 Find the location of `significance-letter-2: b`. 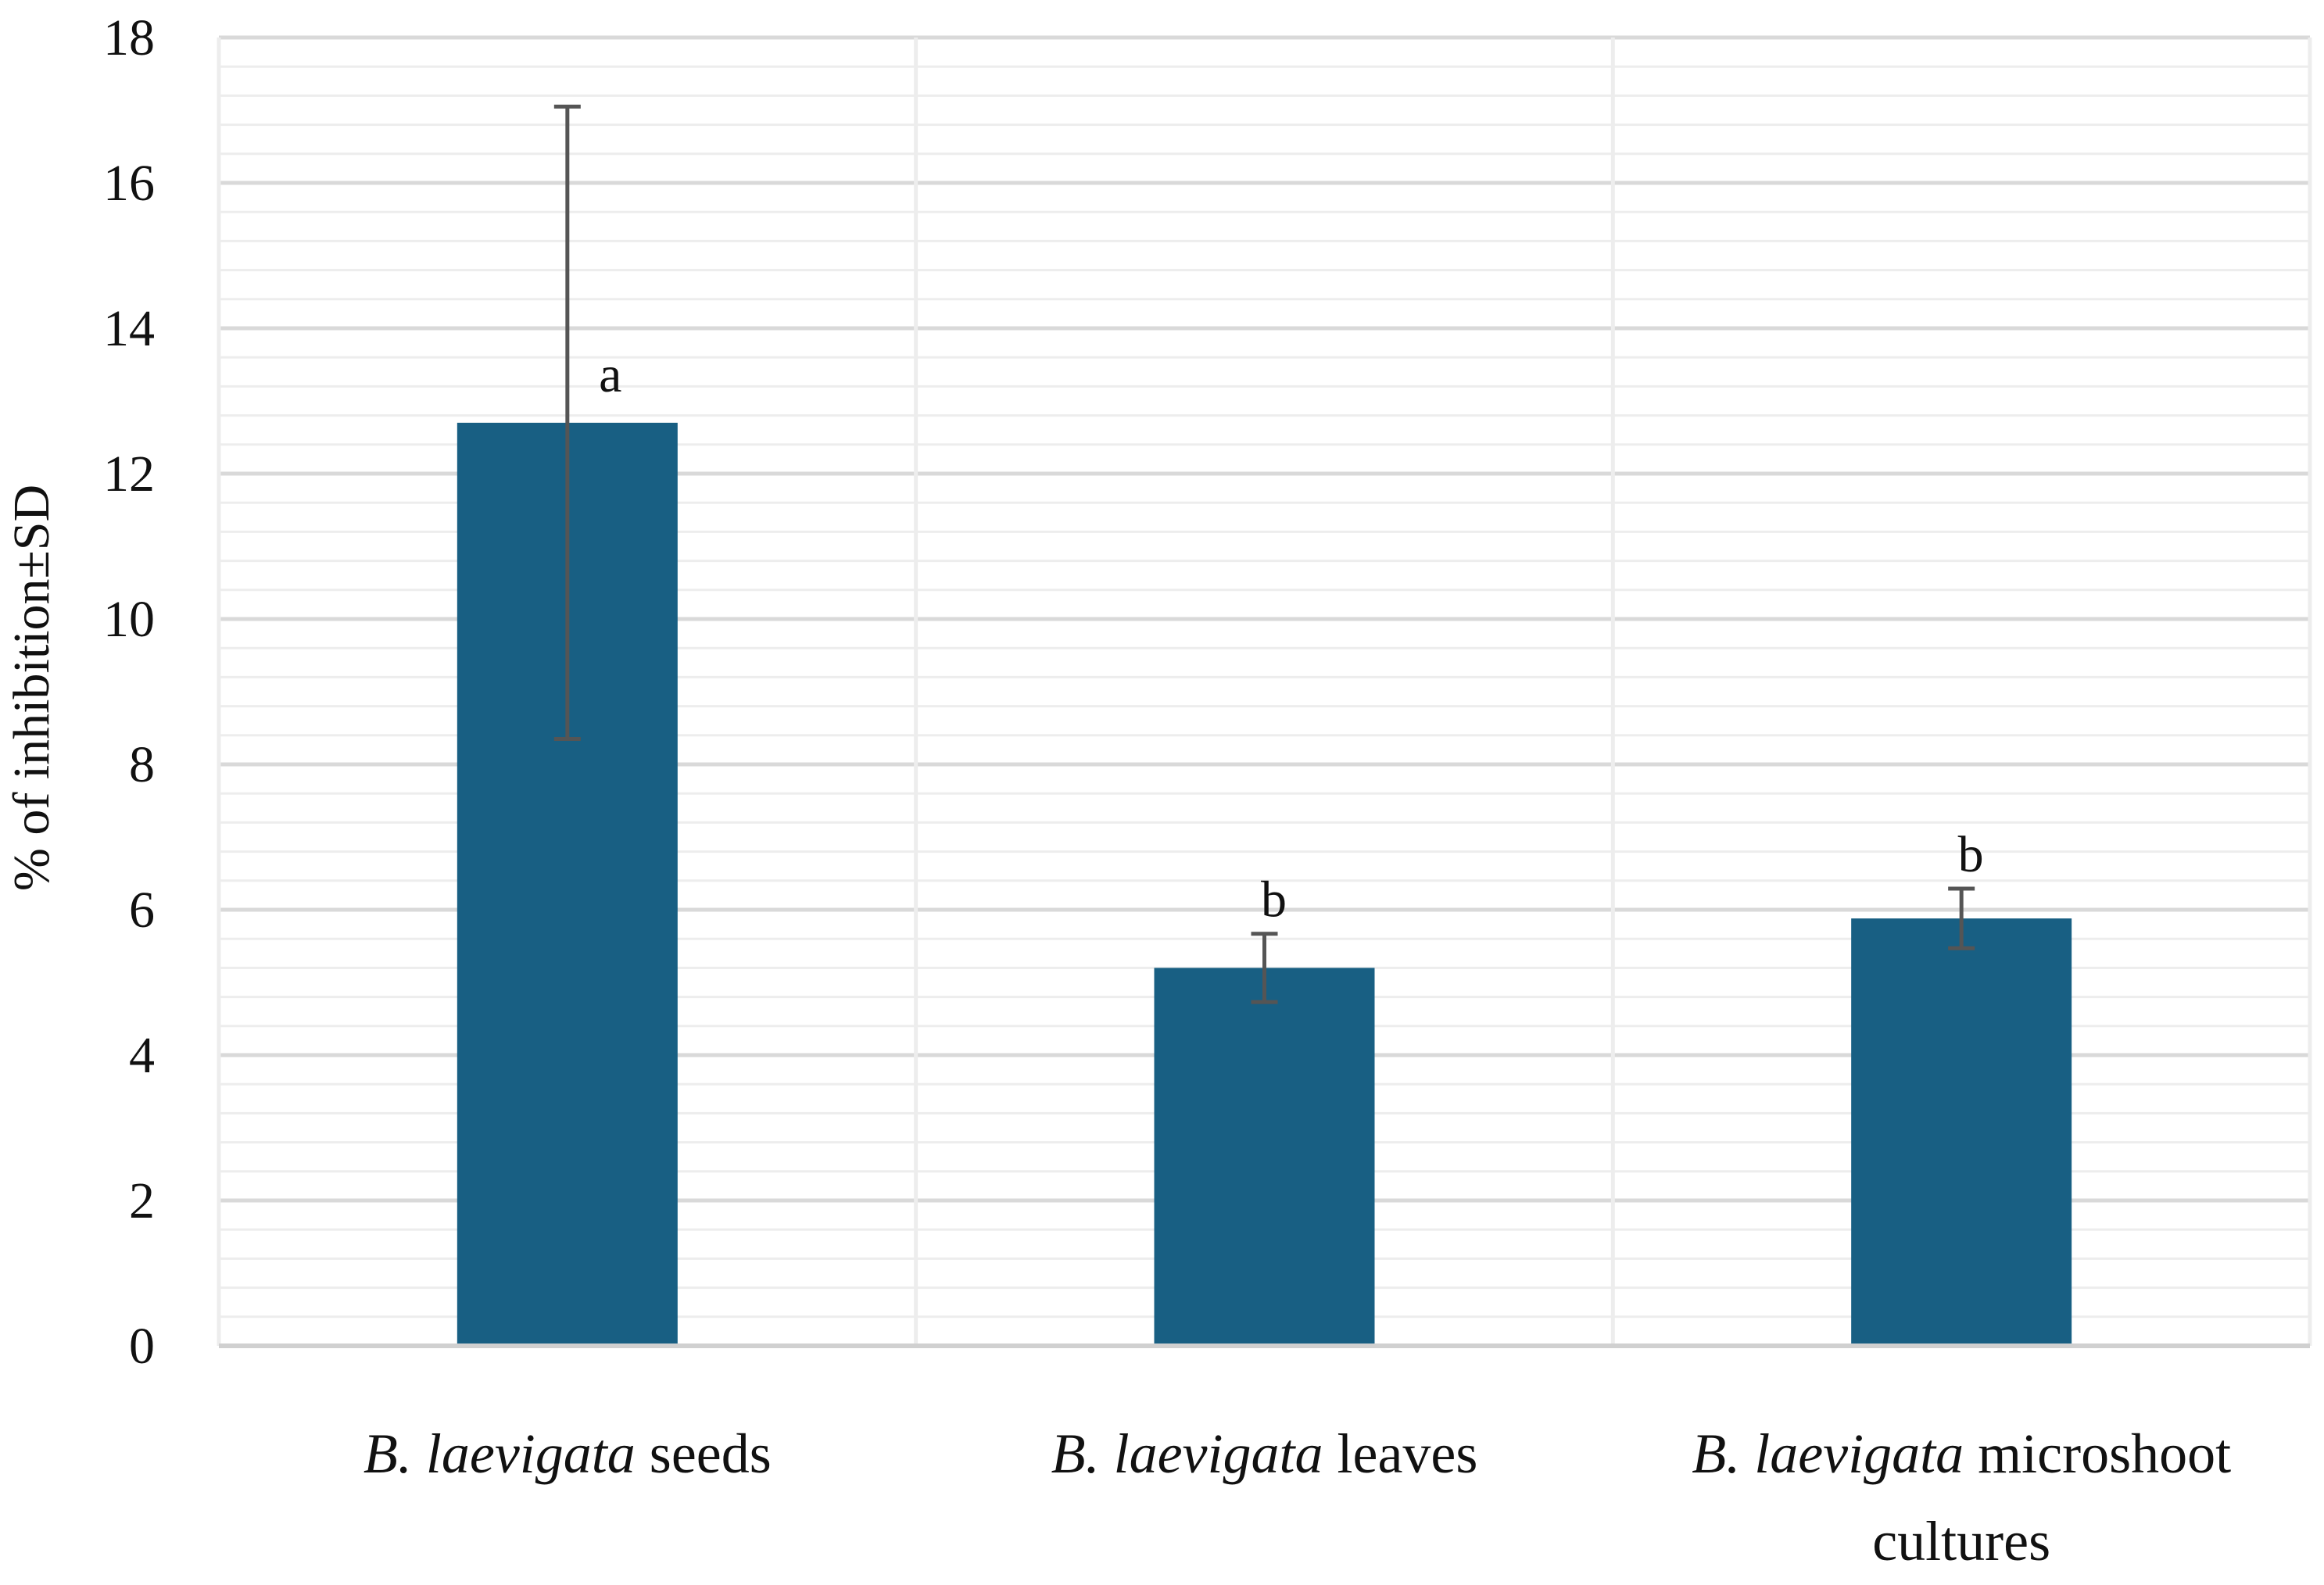

significance-letter-2: b is located at coordinates (1274, 900).